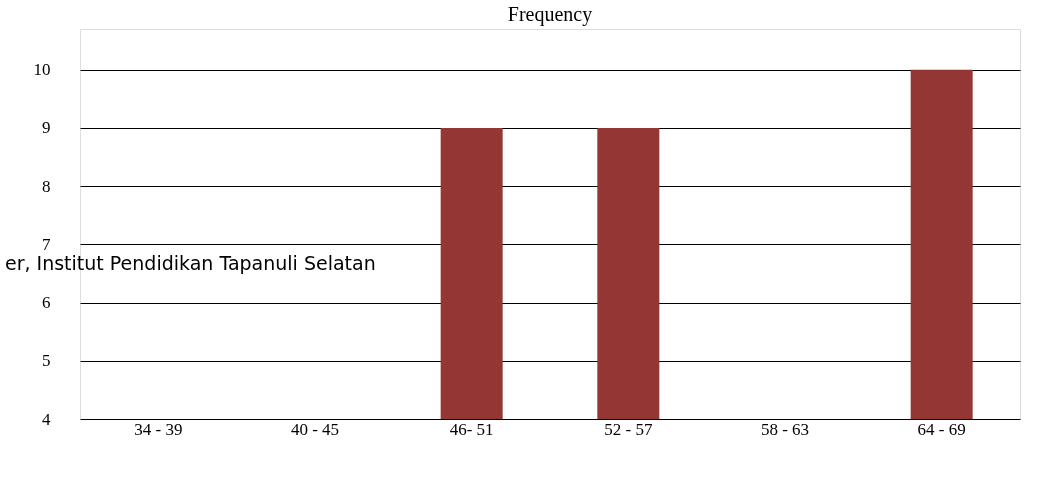 Image resolution: width=1047 pixels, height=491 pixels. What do you see at coordinates (158, 429) in the screenshot?
I see `x-tick-label: 34 - 39` at bounding box center [158, 429].